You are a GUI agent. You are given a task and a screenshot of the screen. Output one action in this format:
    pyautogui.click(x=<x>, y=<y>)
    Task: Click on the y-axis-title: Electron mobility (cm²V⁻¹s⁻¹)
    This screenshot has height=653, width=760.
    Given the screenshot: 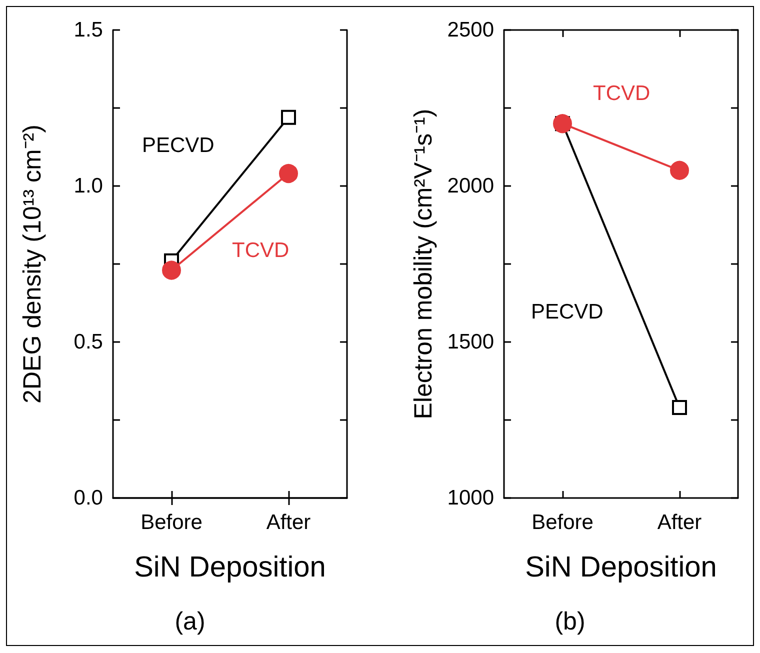 What is the action you would take?
    pyautogui.click(x=424, y=264)
    